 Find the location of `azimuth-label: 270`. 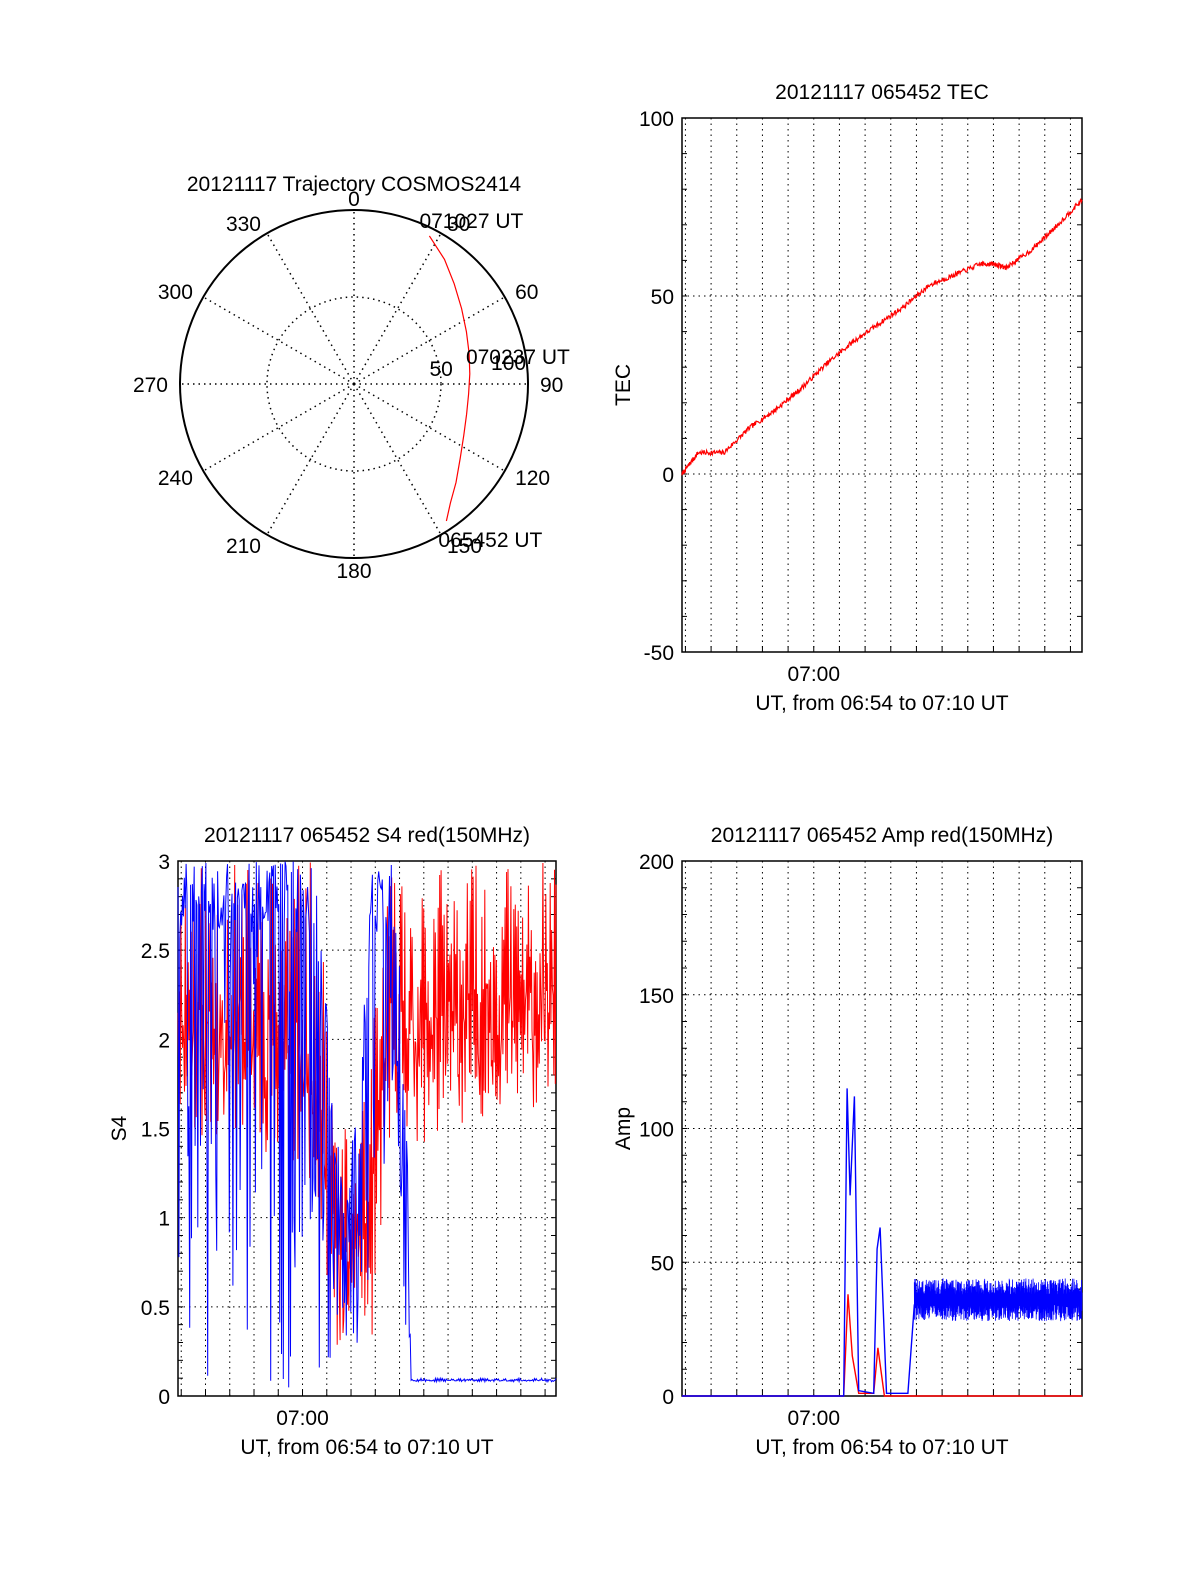

azimuth-label: 270 is located at coordinates (150, 385).